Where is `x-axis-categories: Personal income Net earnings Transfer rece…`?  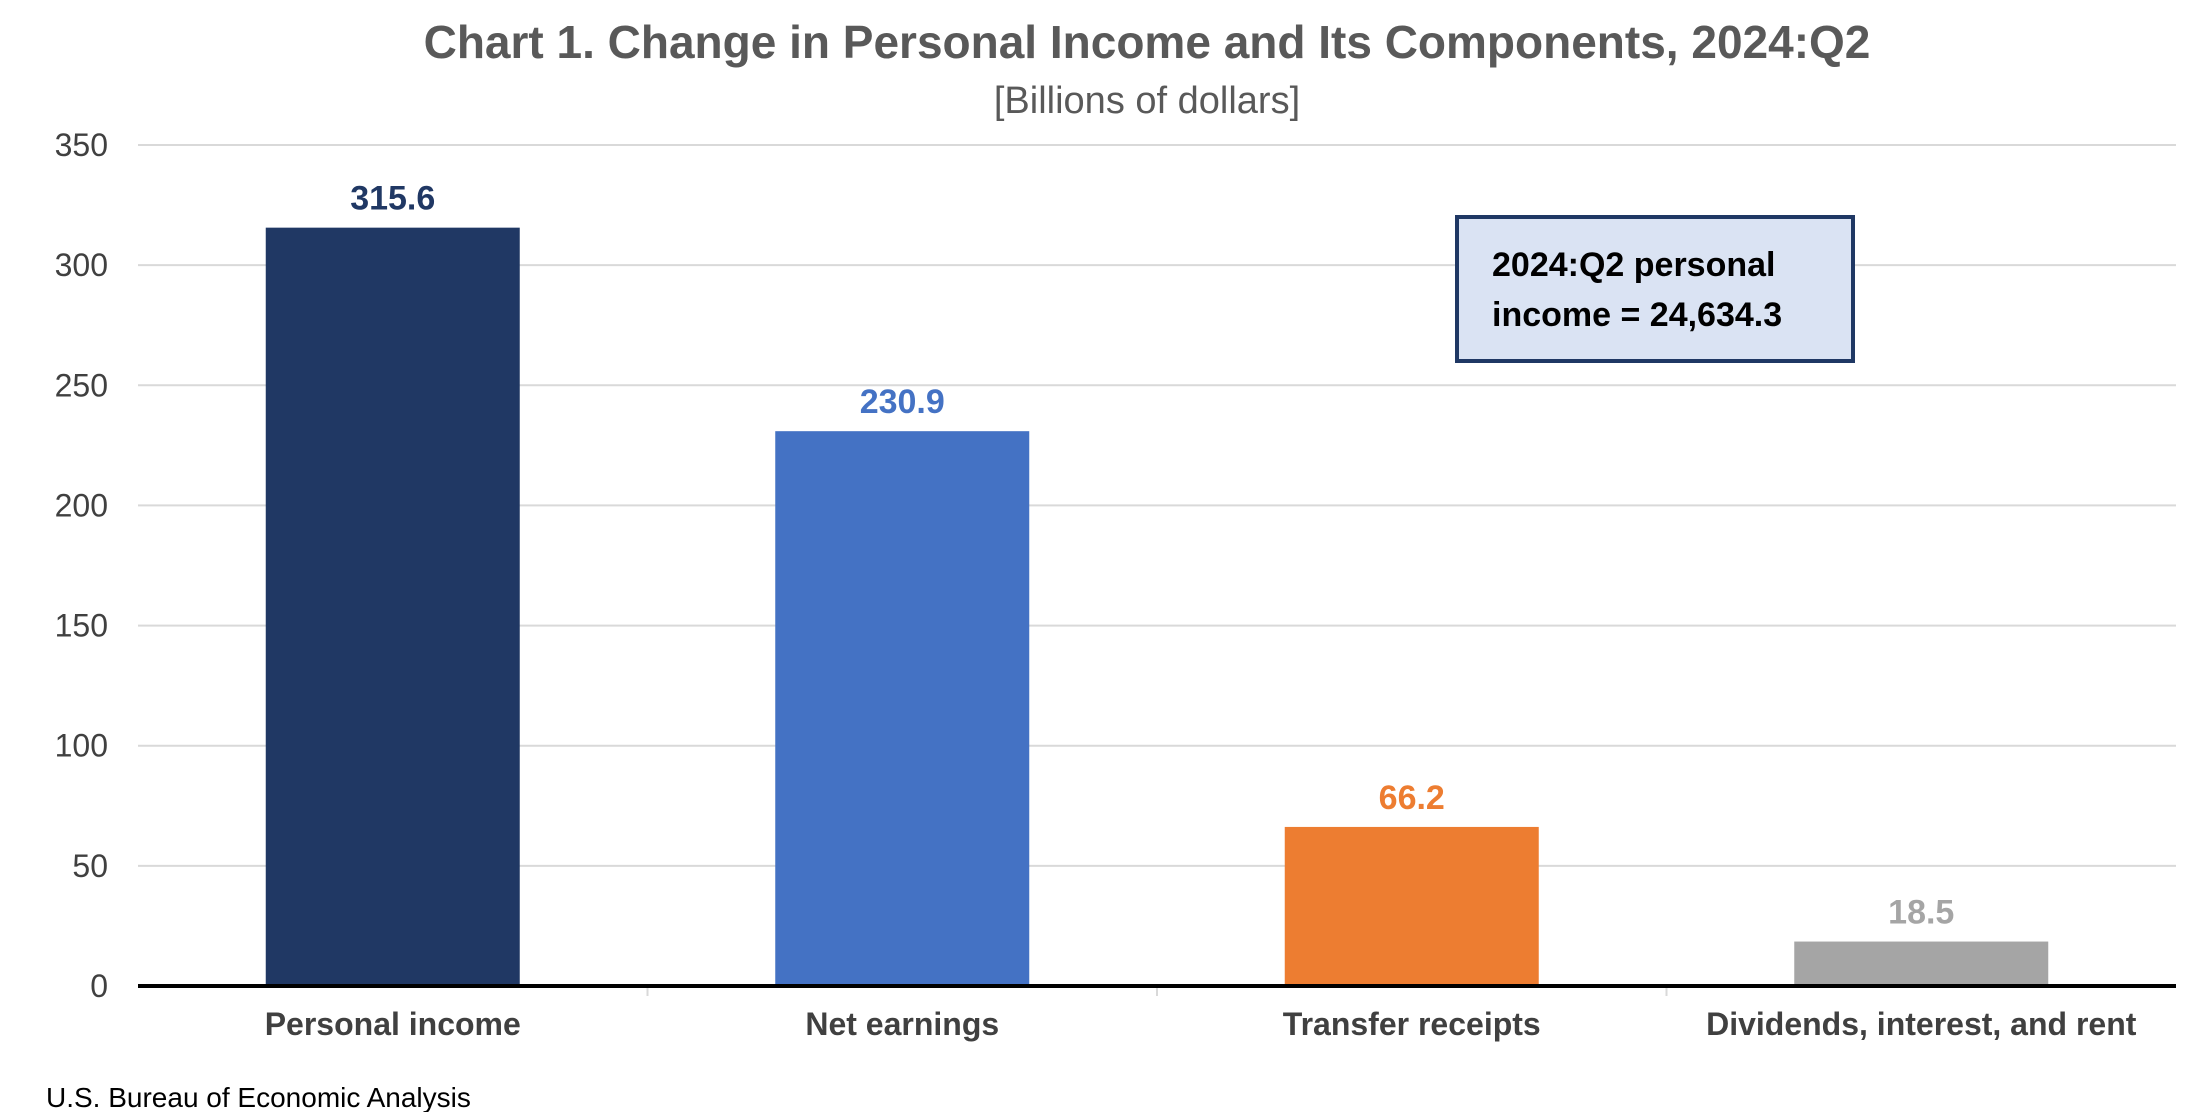
x-axis-categories: Personal income Net earnings Transfer rece… is located at coordinates (1201, 1024).